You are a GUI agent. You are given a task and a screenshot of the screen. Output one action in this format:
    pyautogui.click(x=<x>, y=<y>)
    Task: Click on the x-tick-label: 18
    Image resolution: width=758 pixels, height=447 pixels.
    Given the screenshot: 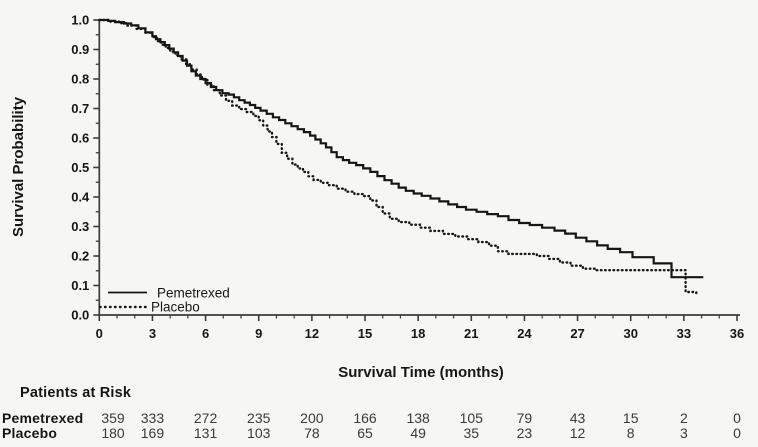 What is the action you would take?
    pyautogui.click(x=418, y=333)
    